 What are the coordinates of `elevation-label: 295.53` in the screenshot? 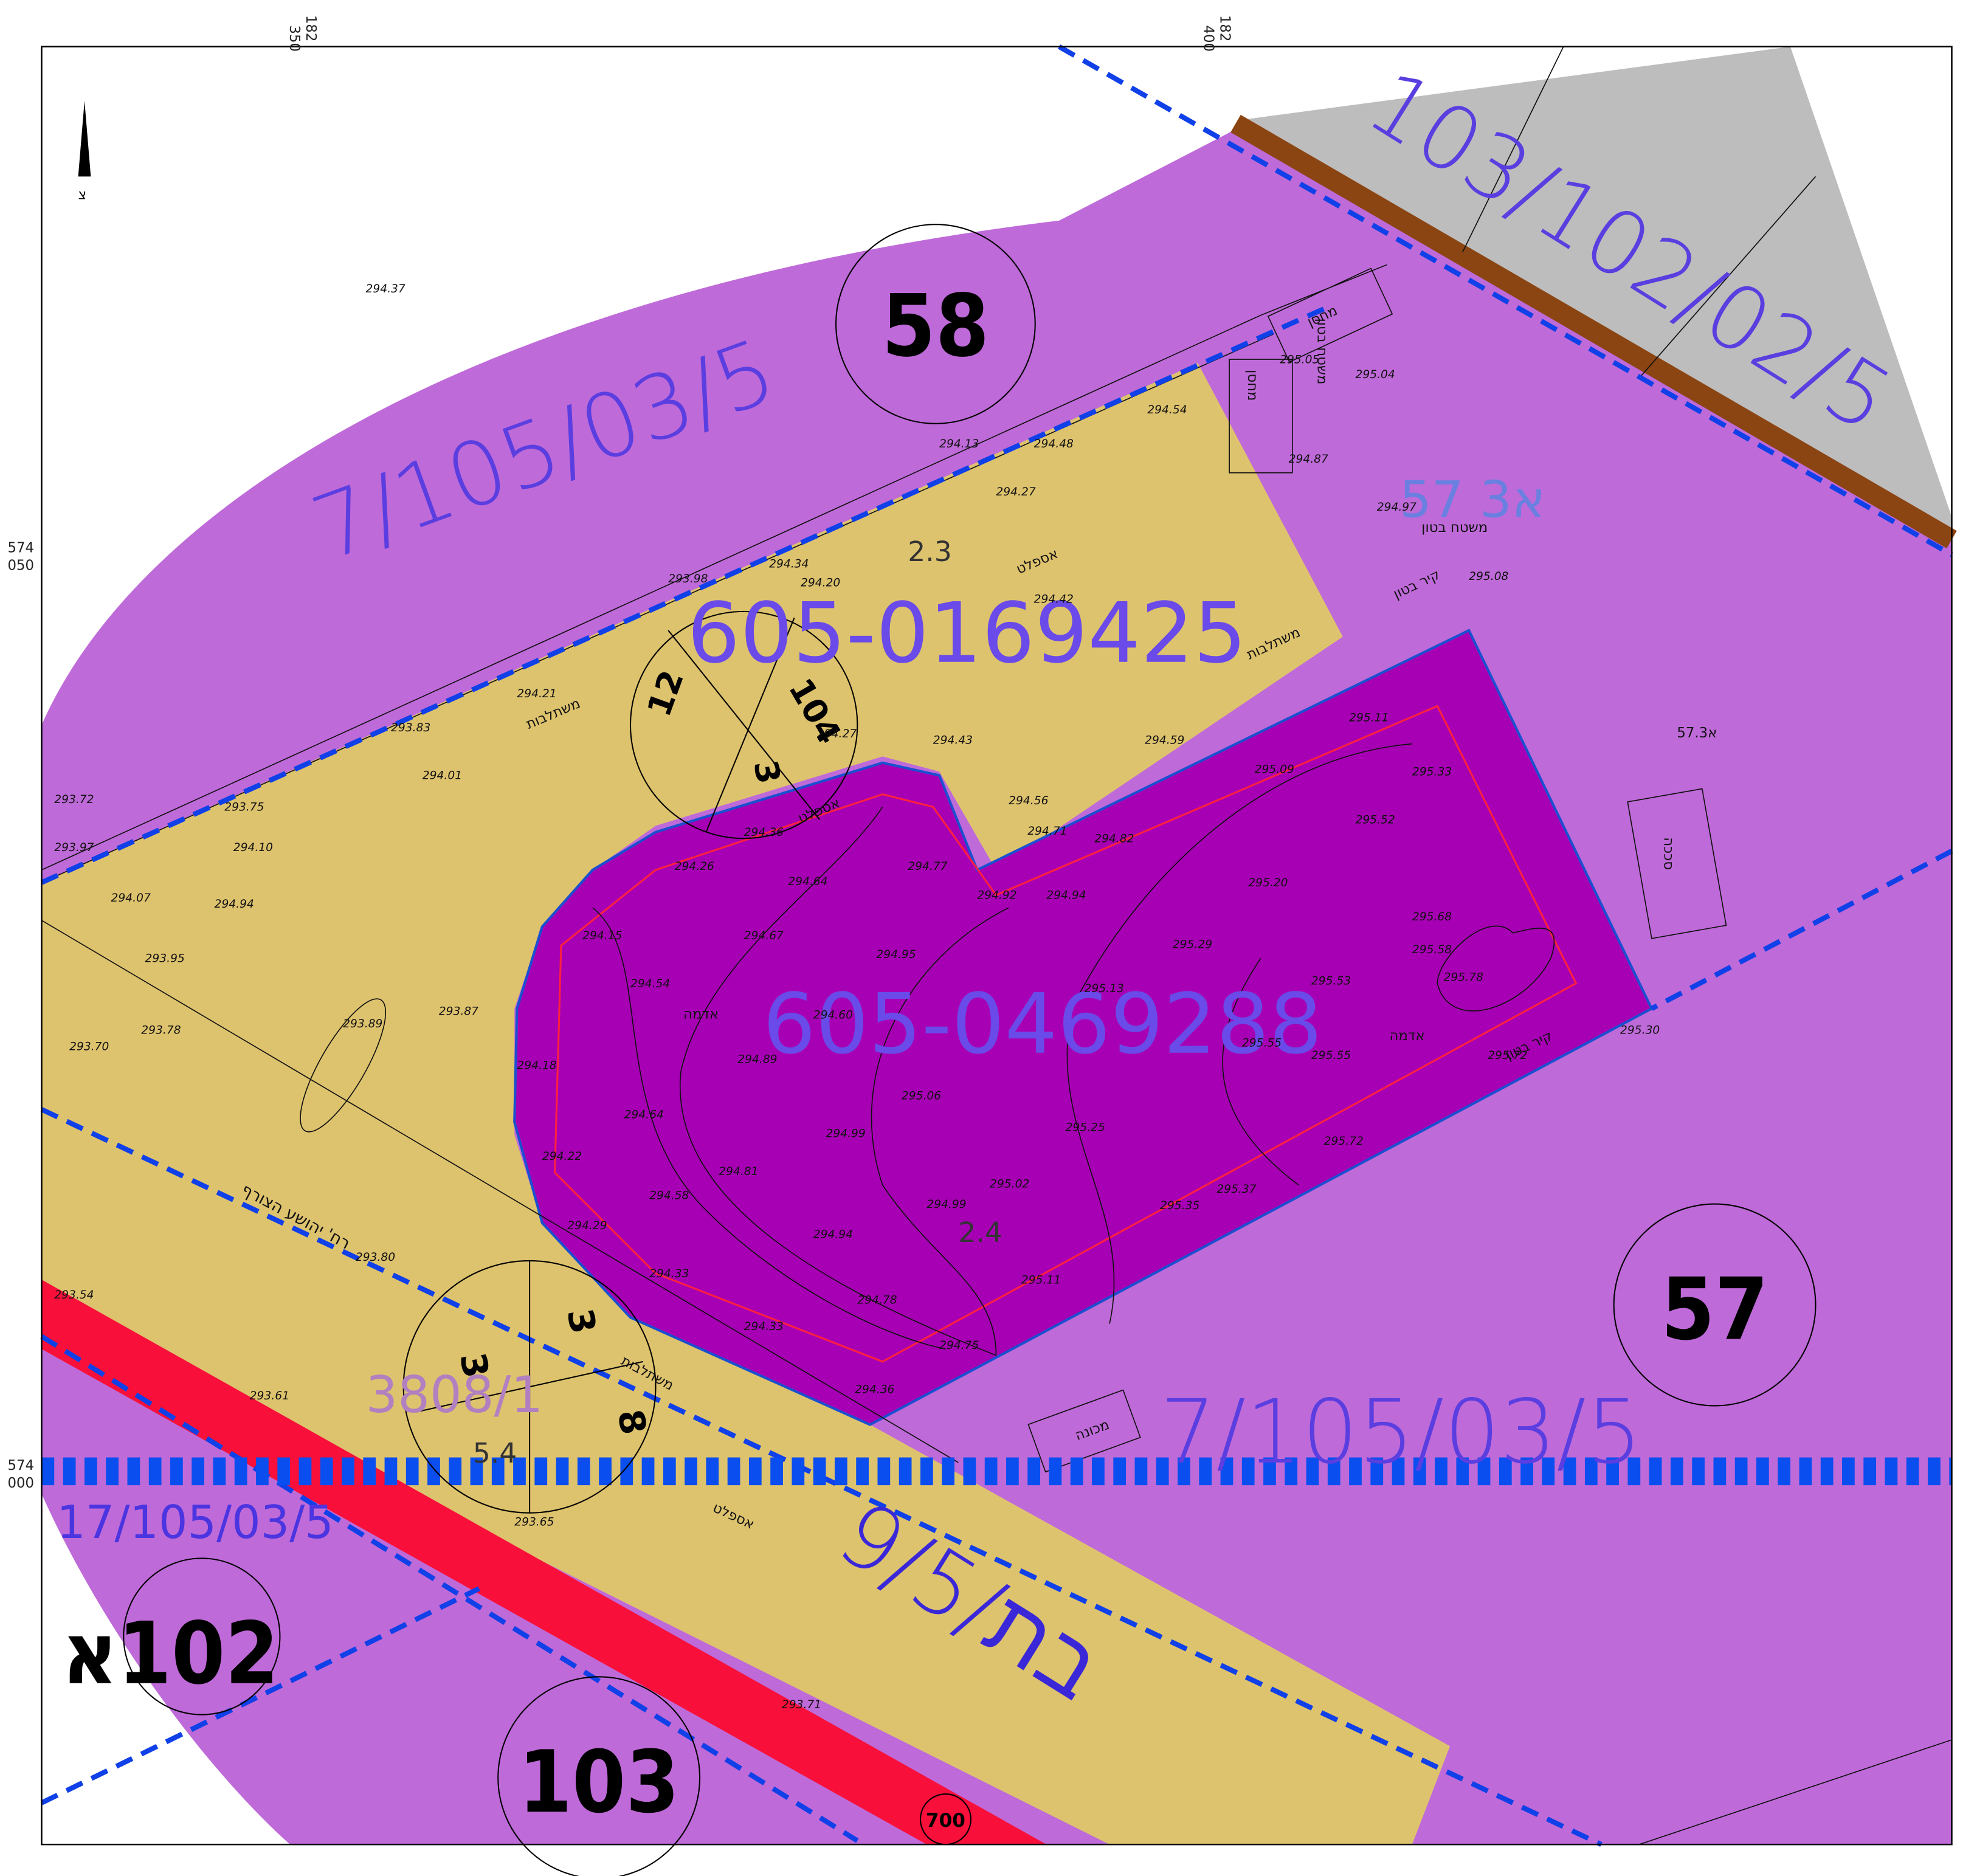 It's located at (1331, 981).